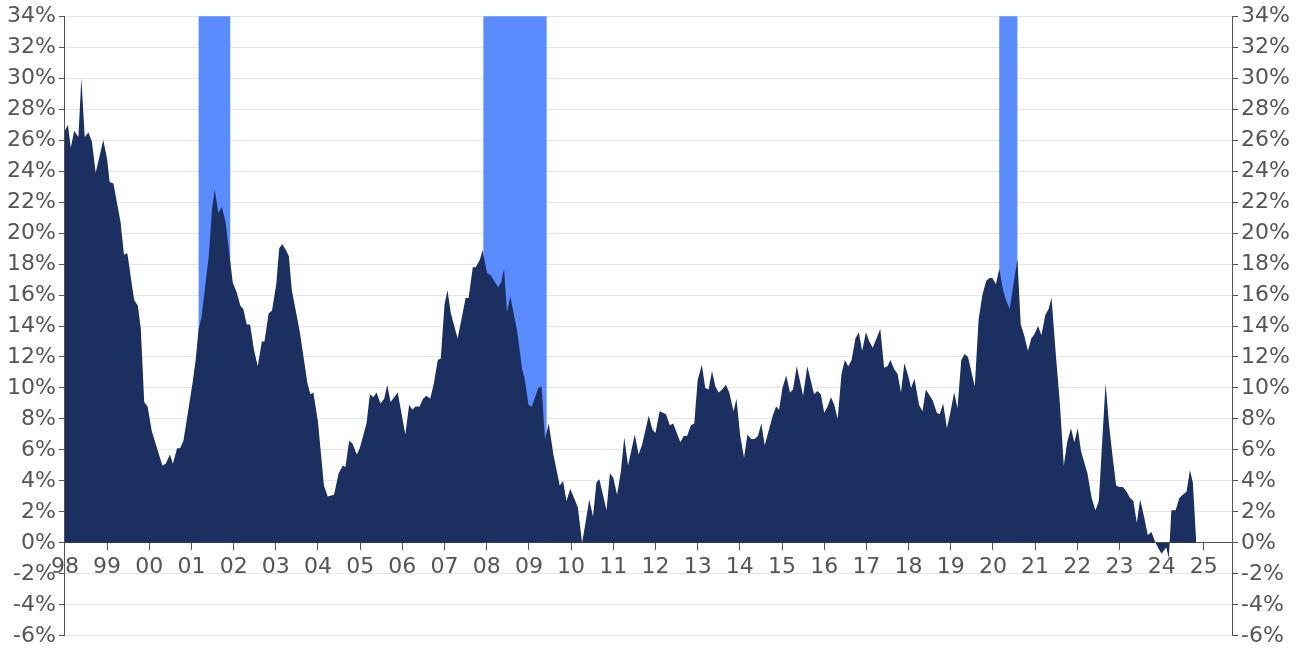 This screenshot has width=1299, height=652. Describe the element at coordinates (1266, 293) in the screenshot. I see `y2-tick-label: 16%` at that location.